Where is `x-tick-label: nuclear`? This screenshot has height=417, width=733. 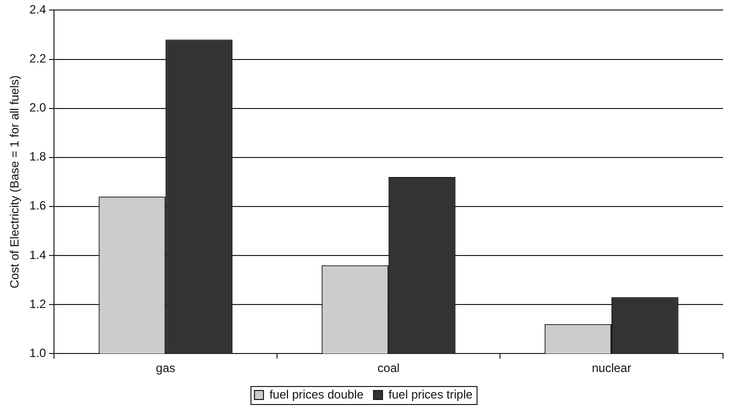 x-tick-label: nuclear is located at coordinates (612, 368).